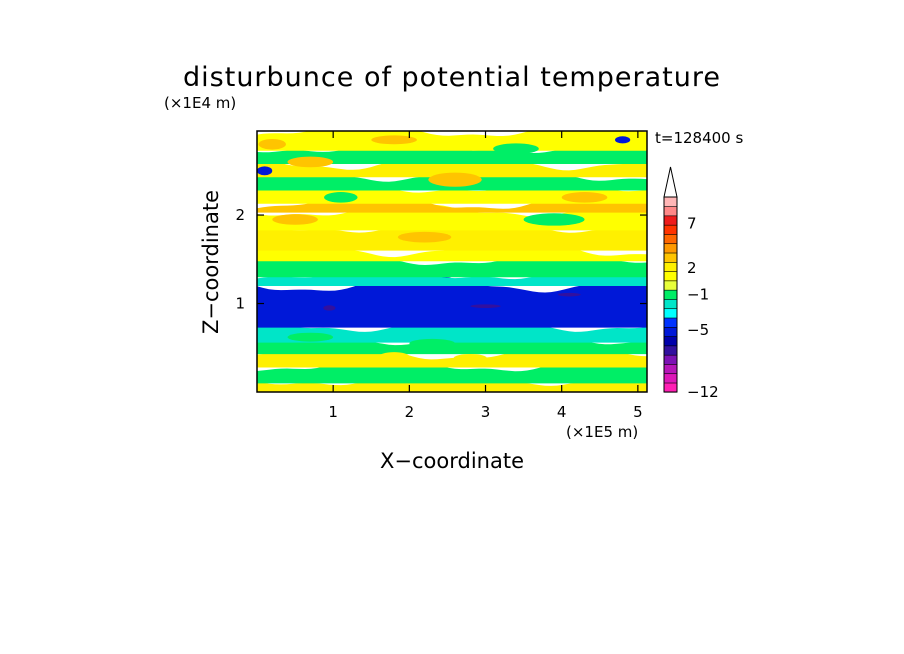 The width and height of the screenshot is (904, 654). I want to click on chart-title: disturbunce of potential temperature, so click(452, 77).